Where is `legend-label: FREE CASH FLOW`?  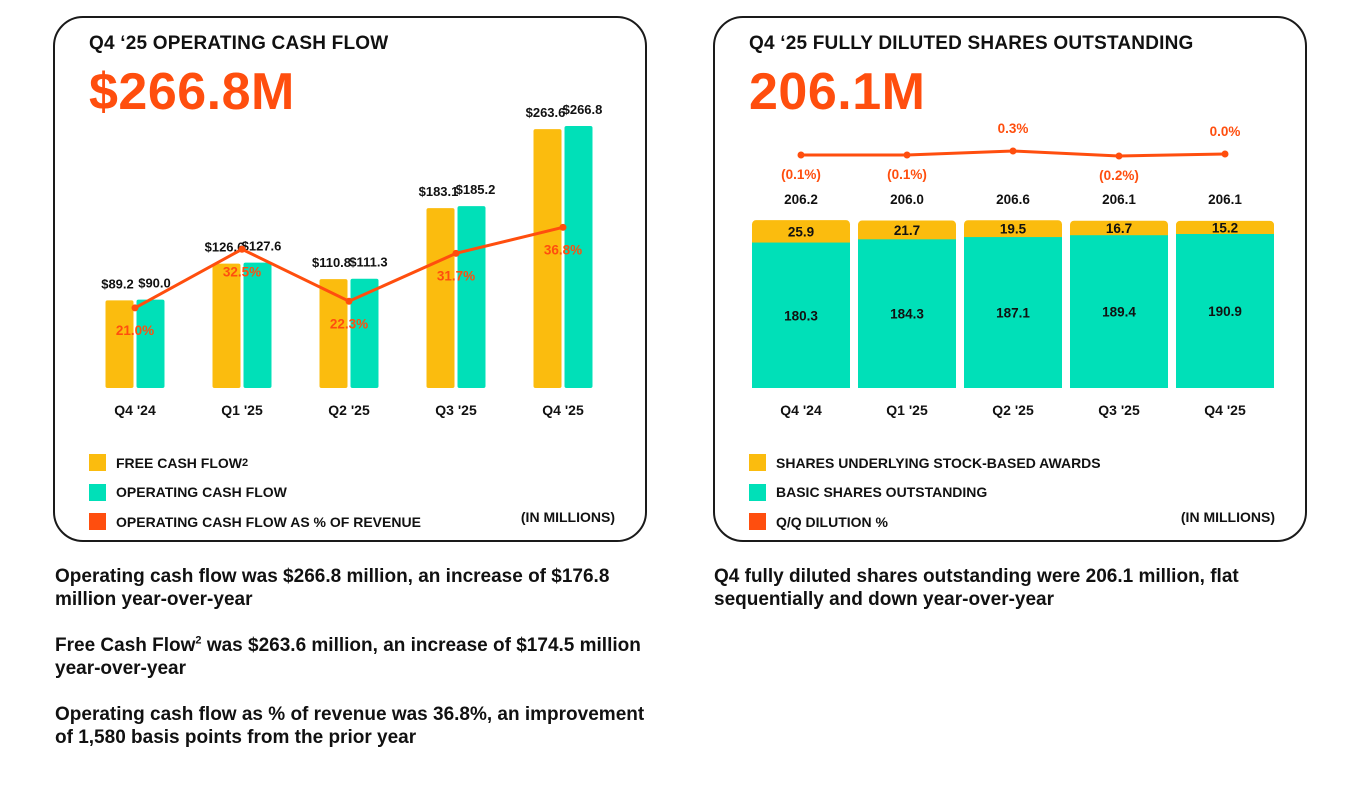 legend-label: FREE CASH FLOW is located at coordinates (179, 462).